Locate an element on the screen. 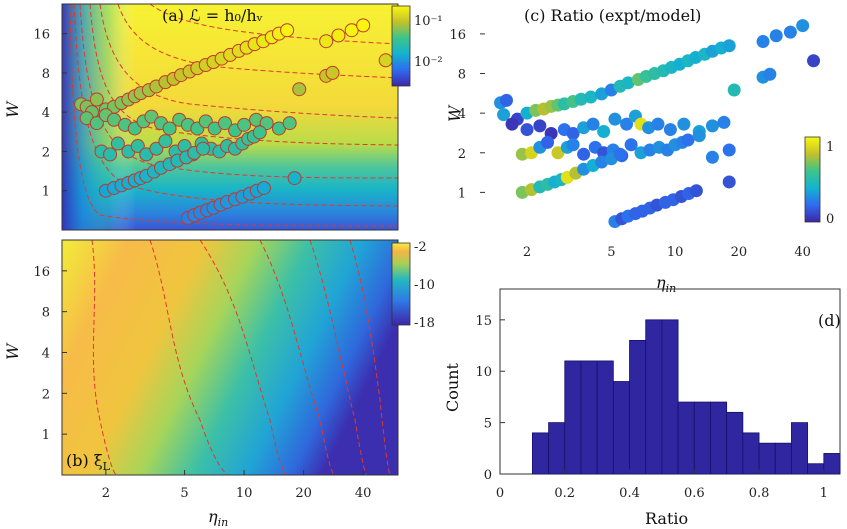  panel-b-xlabel: ηin is located at coordinates (218, 518).